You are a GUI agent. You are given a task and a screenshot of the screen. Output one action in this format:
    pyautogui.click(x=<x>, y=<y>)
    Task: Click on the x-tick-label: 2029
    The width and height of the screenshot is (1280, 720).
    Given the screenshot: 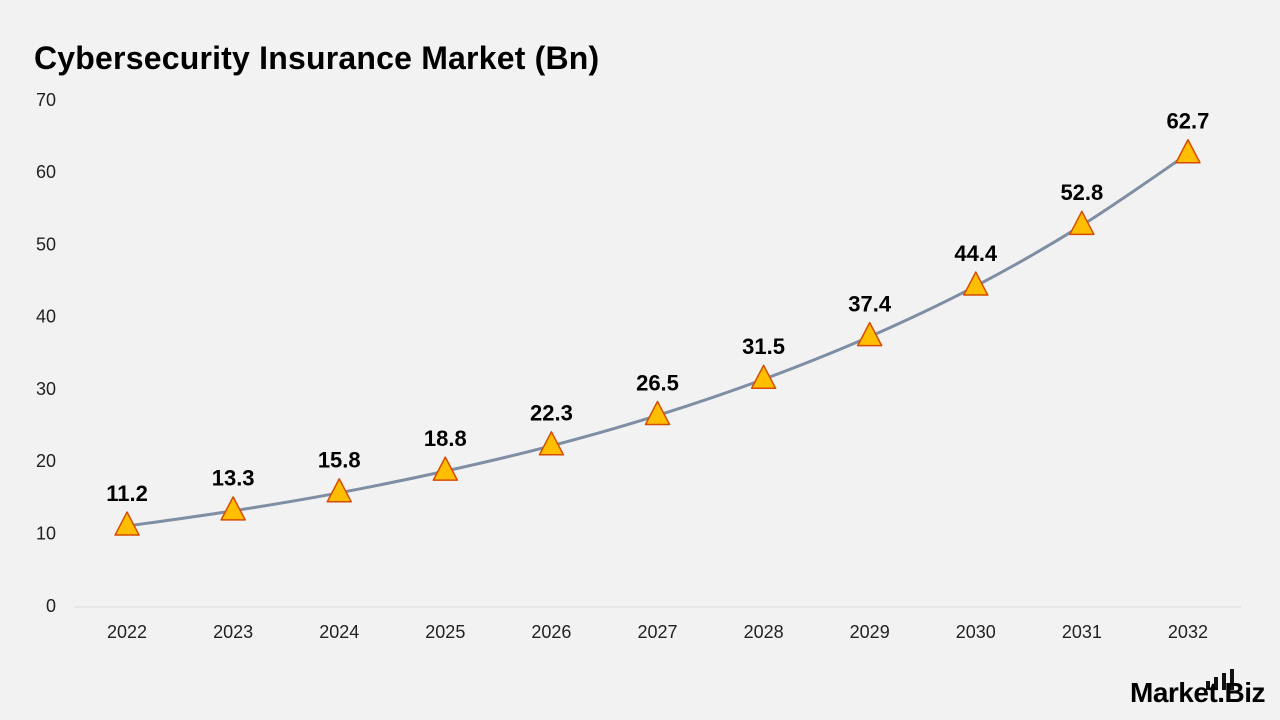 What is the action you would take?
    pyautogui.click(x=870, y=632)
    